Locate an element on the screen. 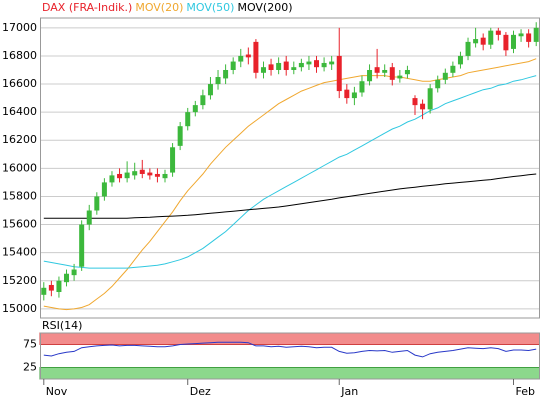  y-tick-label: 16200 is located at coordinates (19, 139).